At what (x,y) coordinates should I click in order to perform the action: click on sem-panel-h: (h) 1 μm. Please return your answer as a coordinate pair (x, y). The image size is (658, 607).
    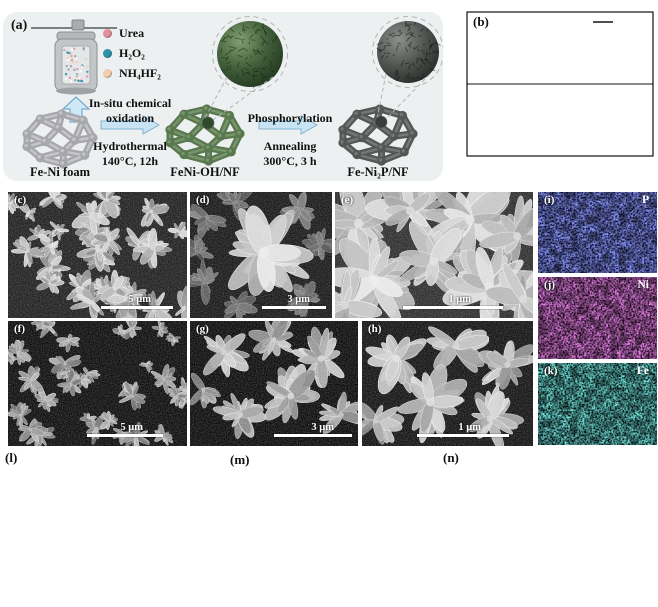
    Looking at the image, I should click on (447, 383).